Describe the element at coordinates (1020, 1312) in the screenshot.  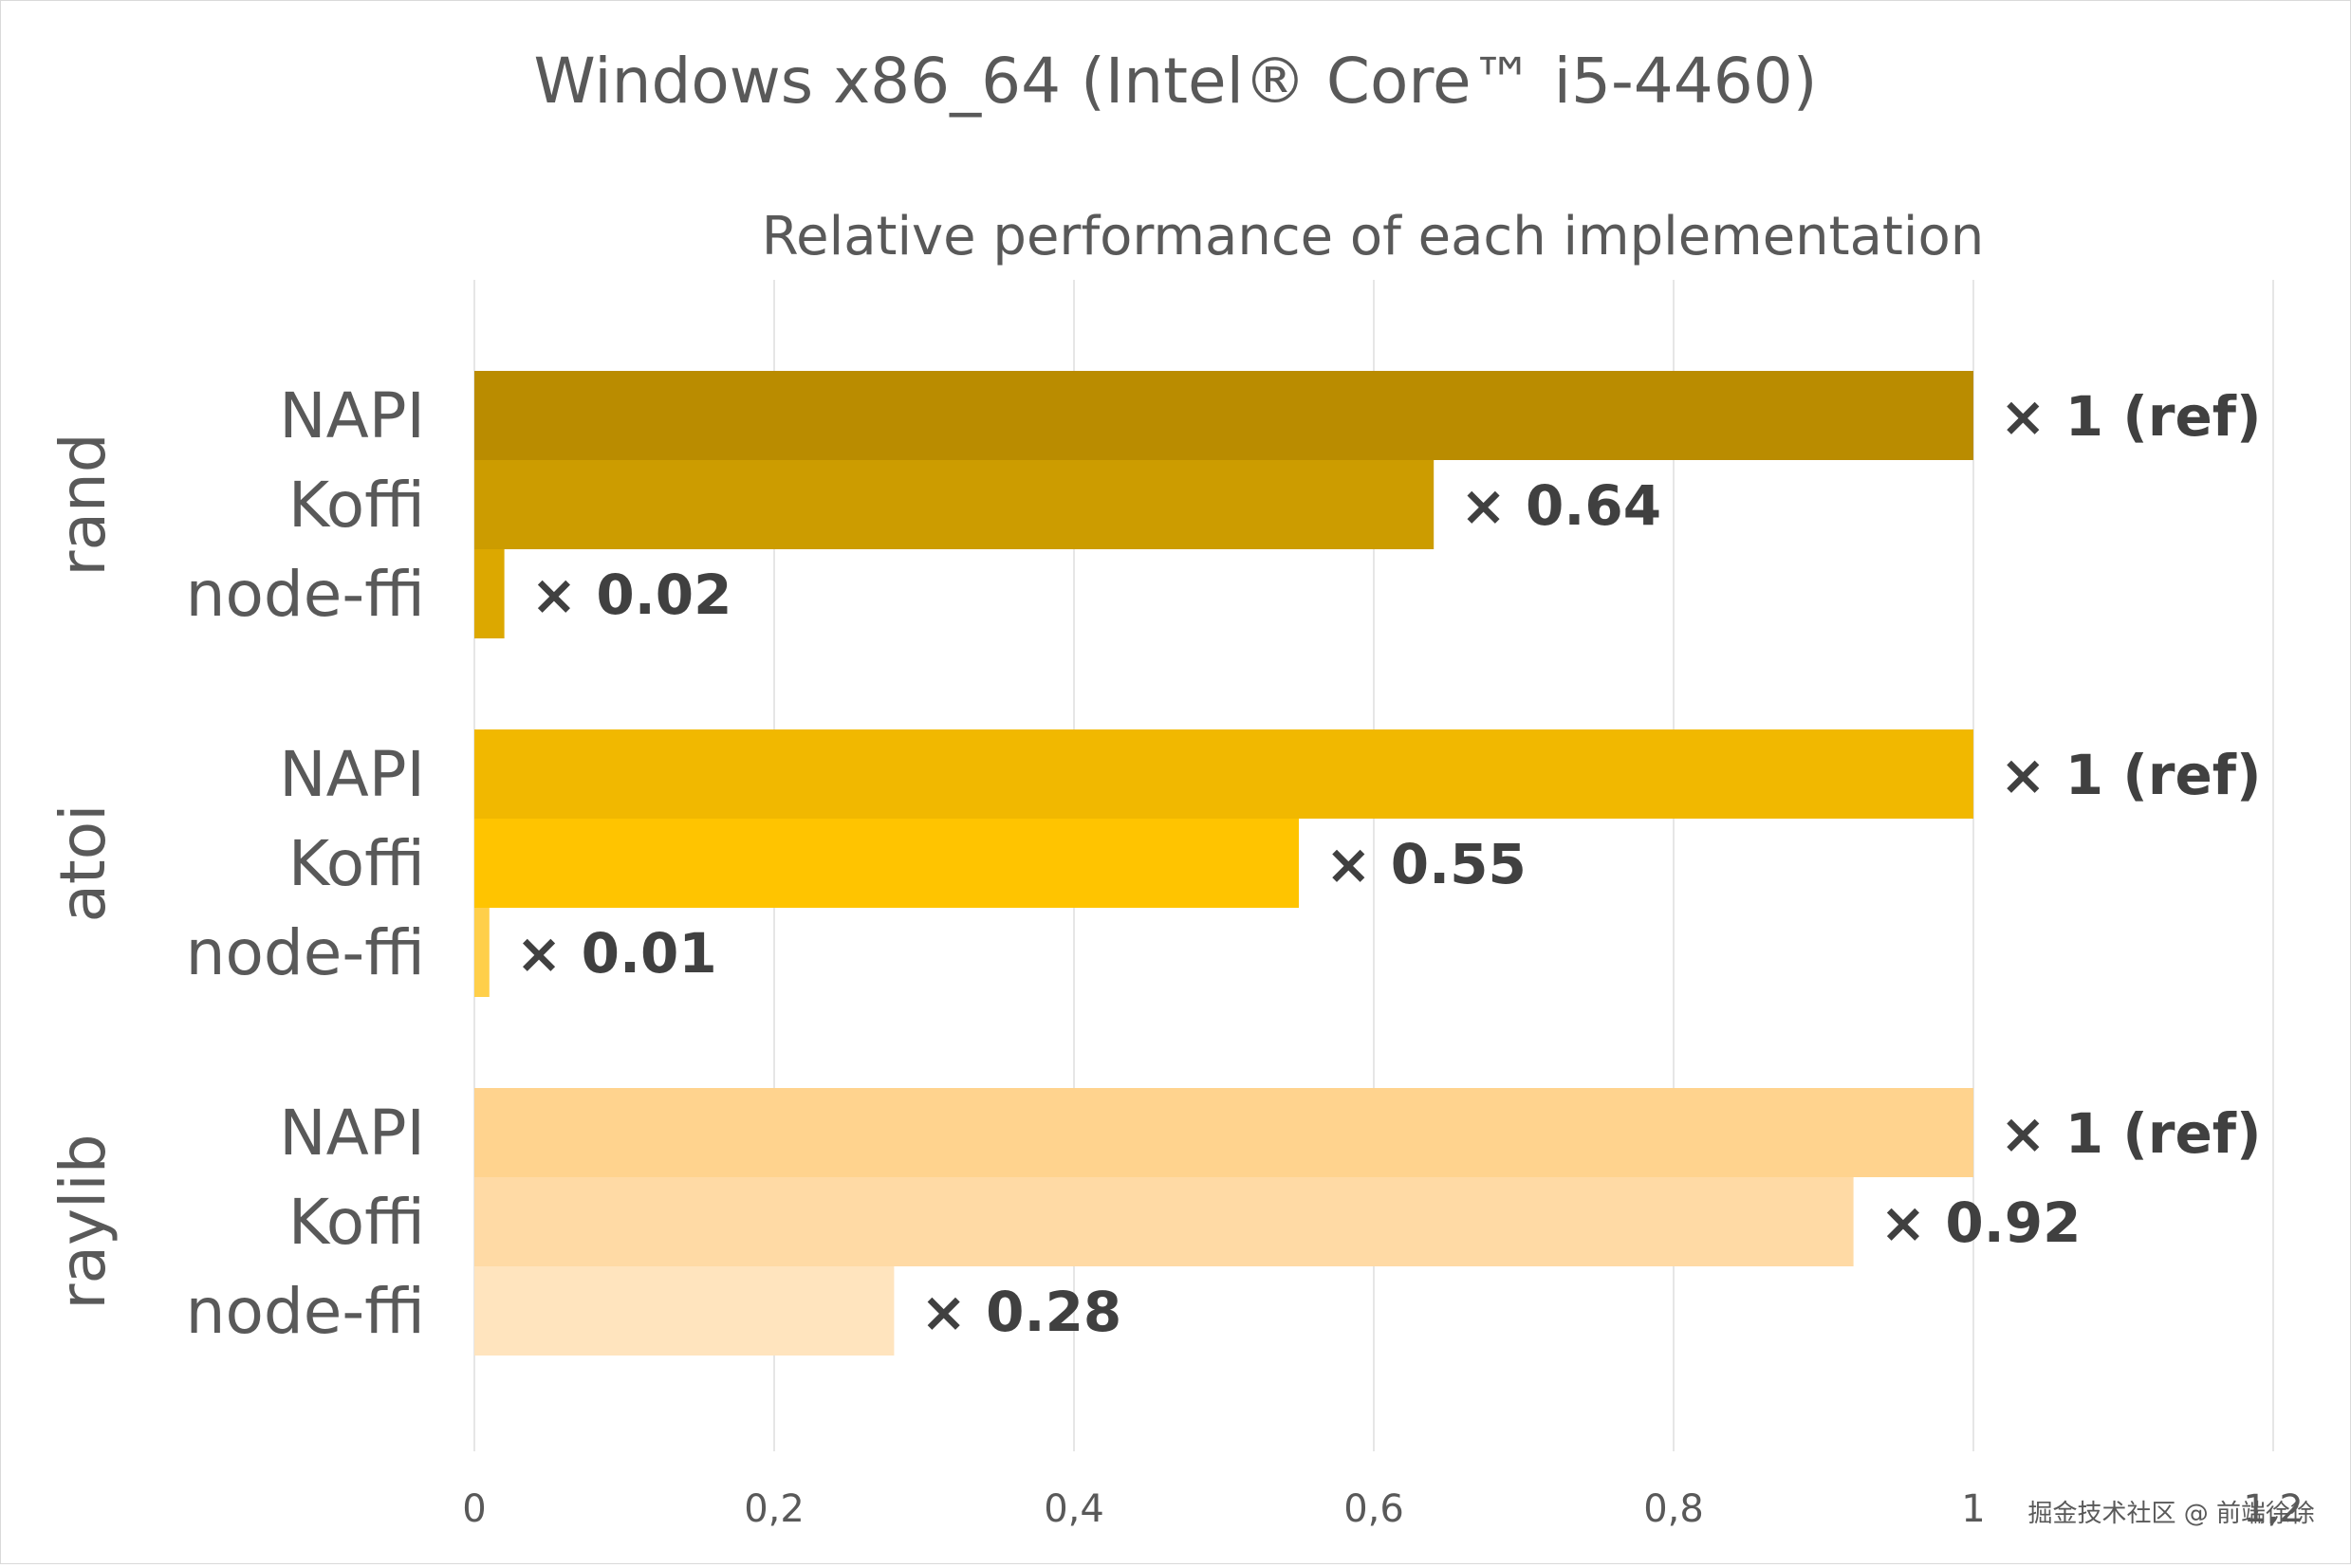
I see `data-label: × 0.28` at that location.